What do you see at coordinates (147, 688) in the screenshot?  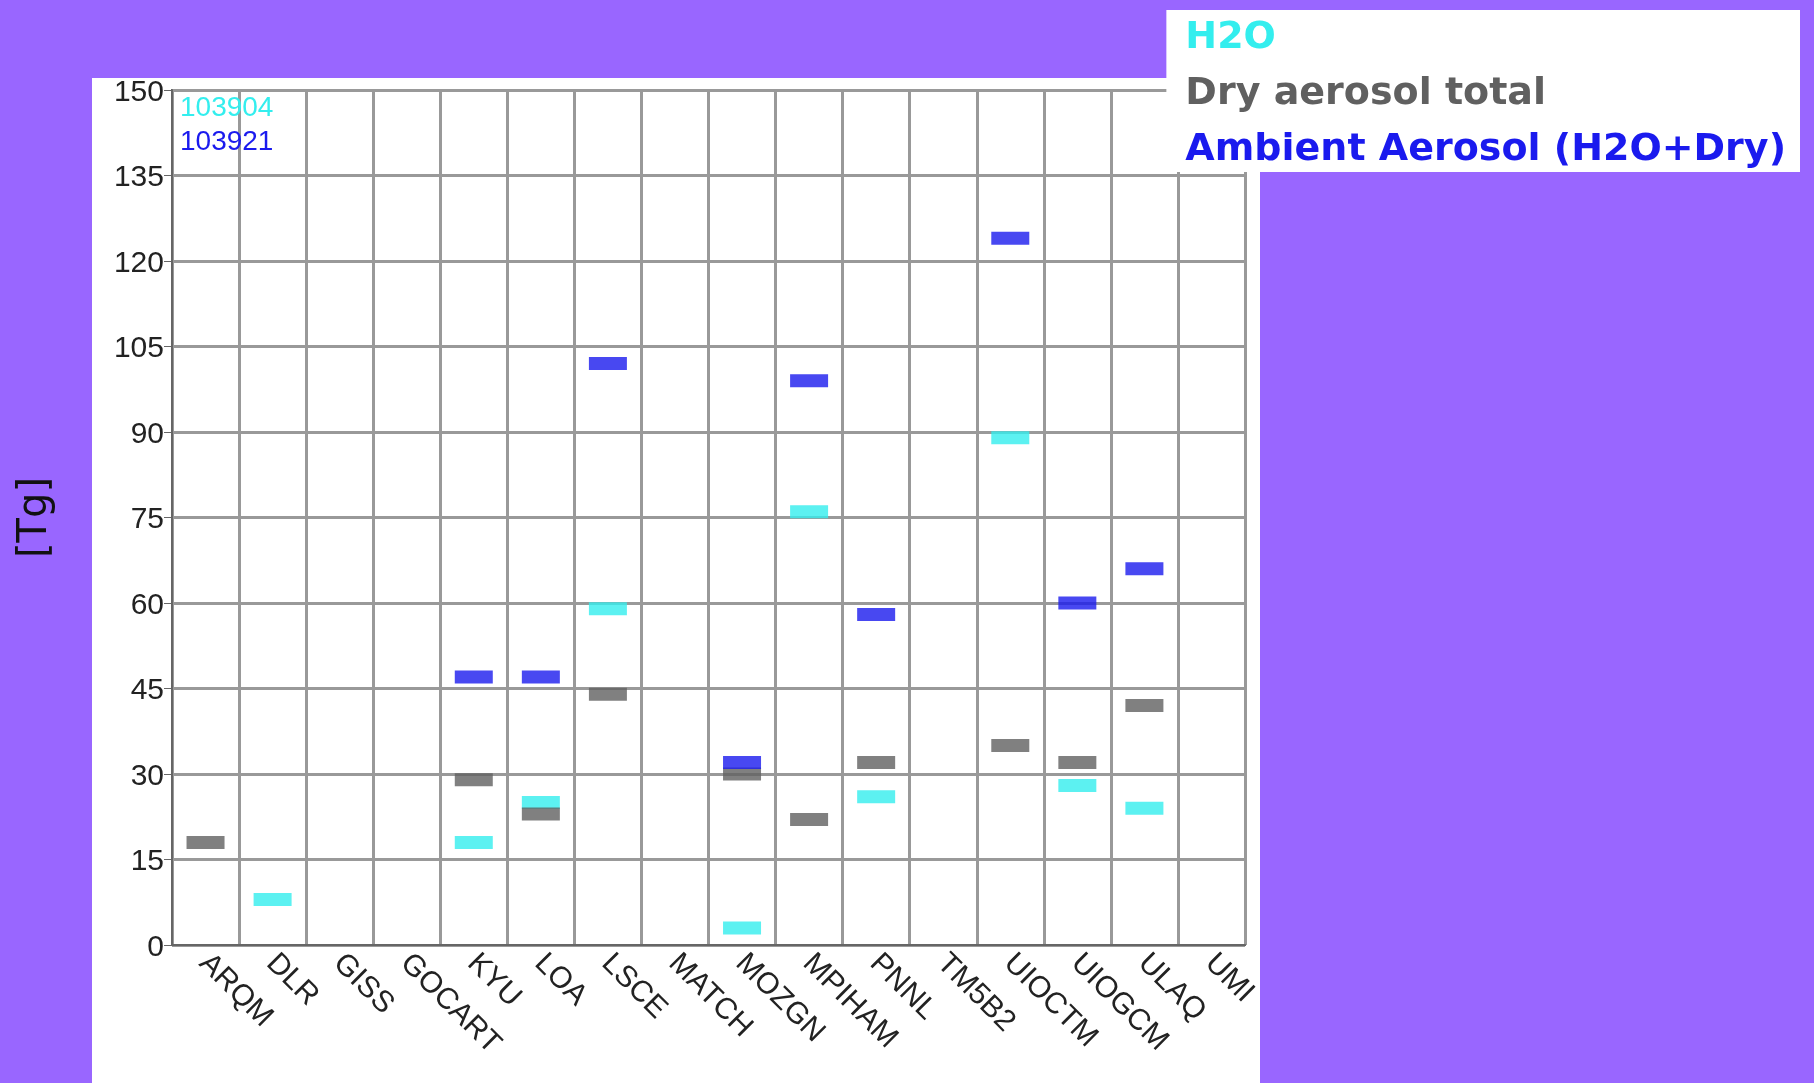 I see `y-tick-label: 45` at bounding box center [147, 688].